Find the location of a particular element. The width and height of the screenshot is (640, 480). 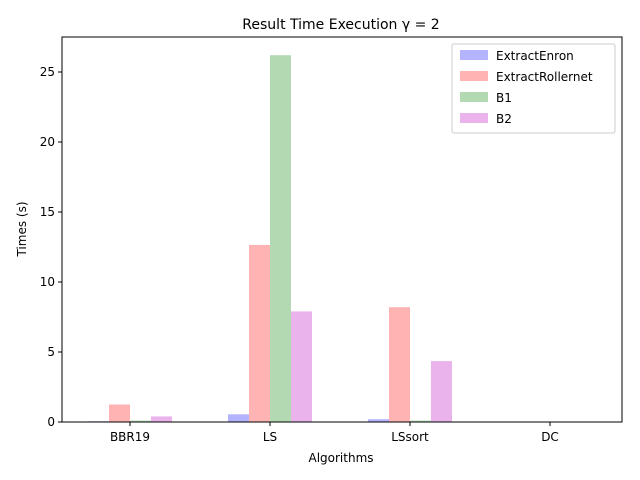

legend-label-extractrollernet: ExtractRollernet is located at coordinates (544, 77).